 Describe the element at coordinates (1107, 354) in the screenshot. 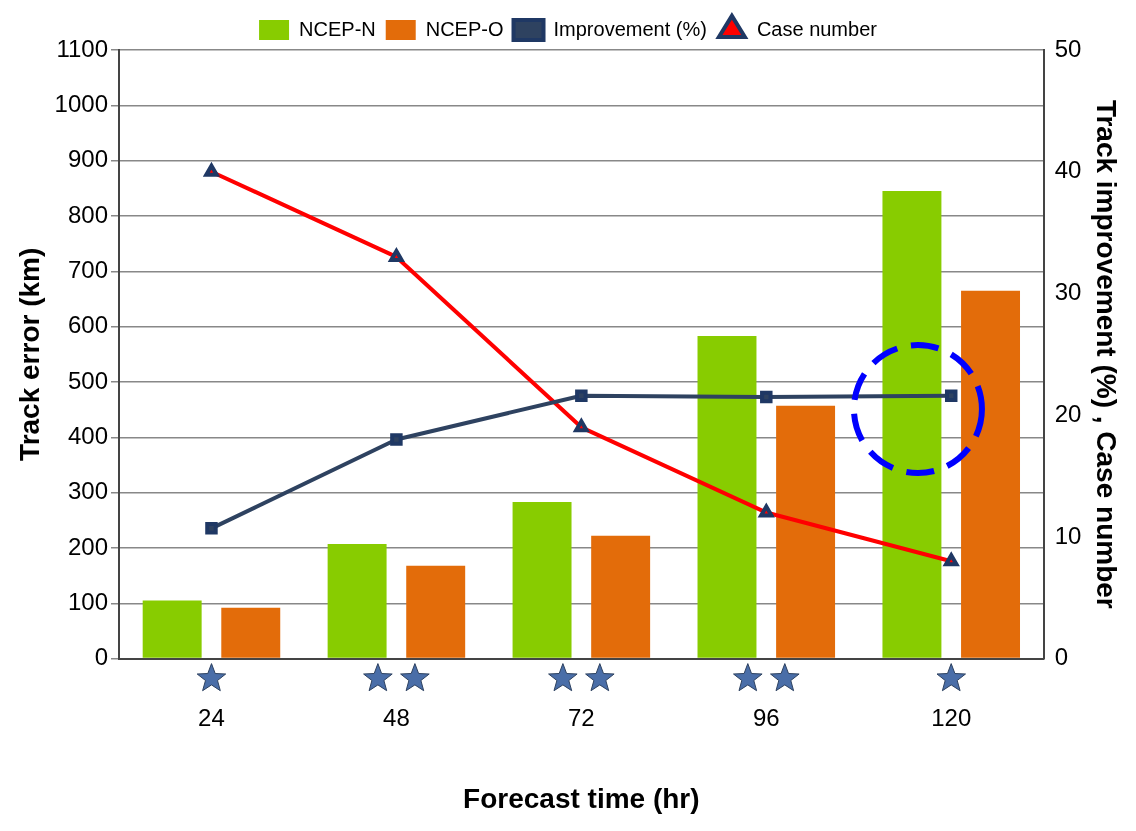

I see `y2-axis-title: Track improvement (%) , Case number` at that location.